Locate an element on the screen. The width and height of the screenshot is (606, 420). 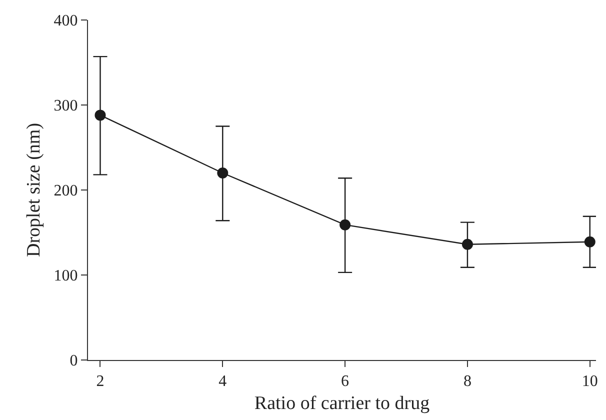
y-tick-label: 400 is located at coordinates (66, 21).